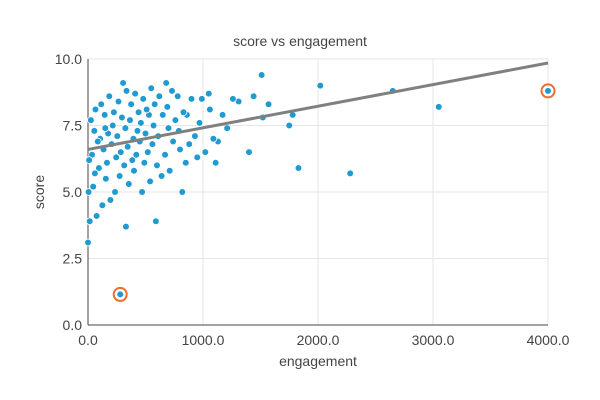  What do you see at coordinates (73, 192) in the screenshot?
I see `y-tick-label: 5.0` at bounding box center [73, 192].